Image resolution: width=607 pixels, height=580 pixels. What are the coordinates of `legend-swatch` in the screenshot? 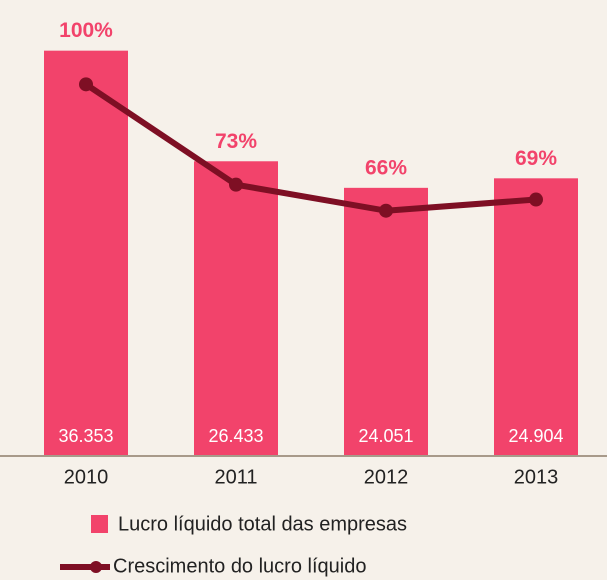 It's located at (99, 524).